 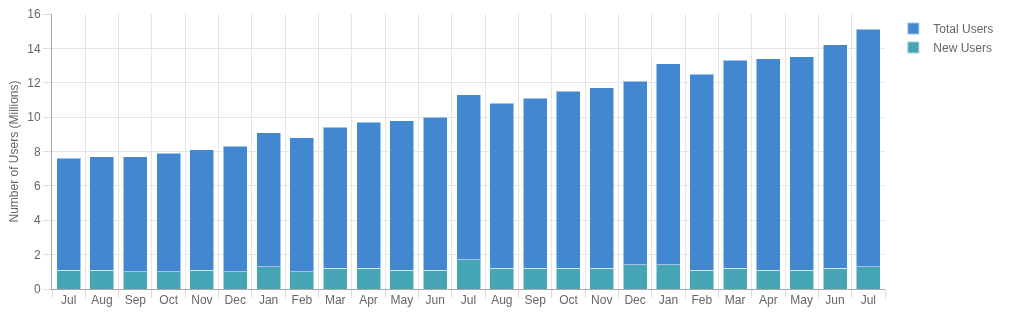 What do you see at coordinates (37, 254) in the screenshot?
I see `y-tick-label: 2` at bounding box center [37, 254].